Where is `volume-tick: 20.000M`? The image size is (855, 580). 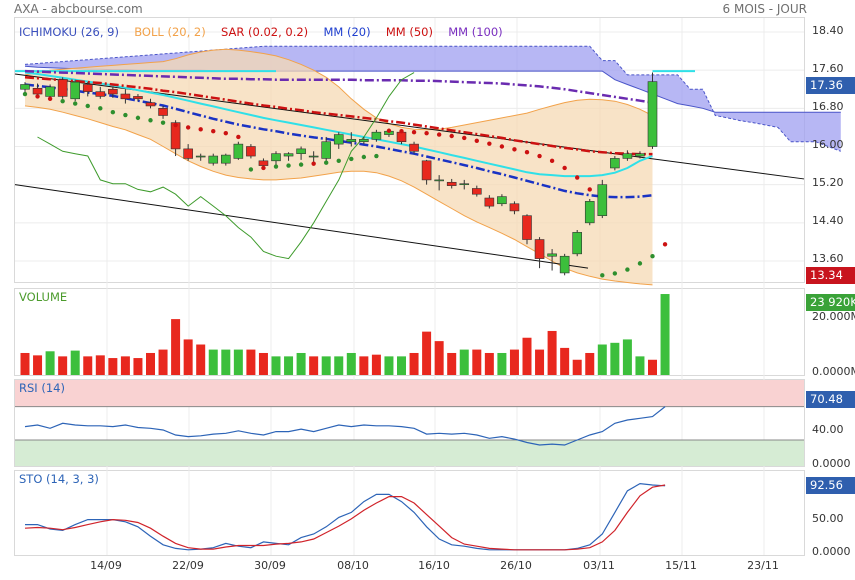 volume-tick: 20.000M is located at coordinates (833, 316).